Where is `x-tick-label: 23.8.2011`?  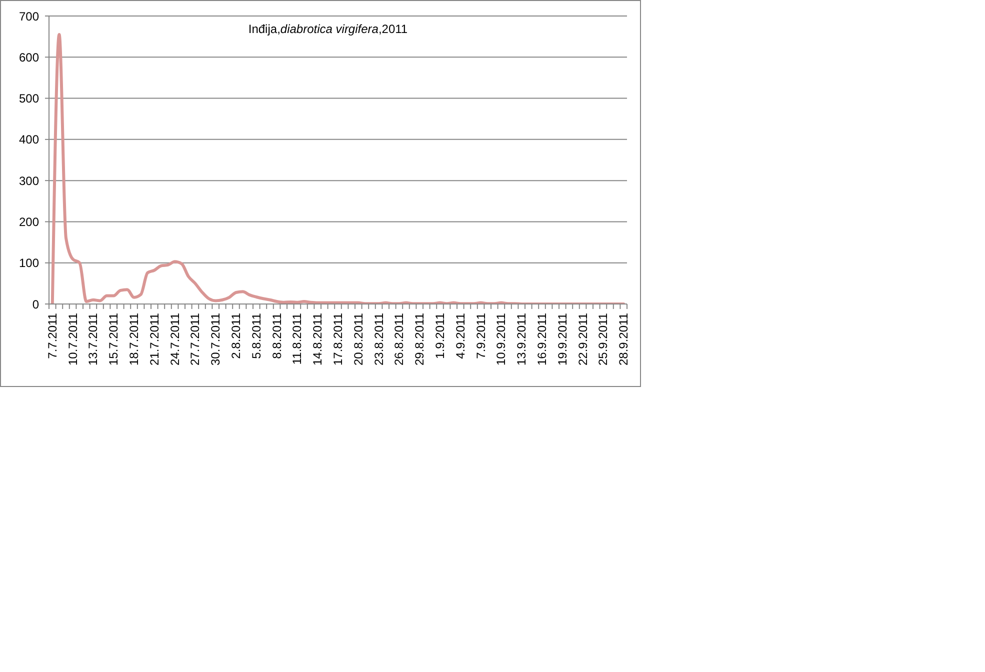 x-tick-label: 23.8.2011 is located at coordinates (379, 339).